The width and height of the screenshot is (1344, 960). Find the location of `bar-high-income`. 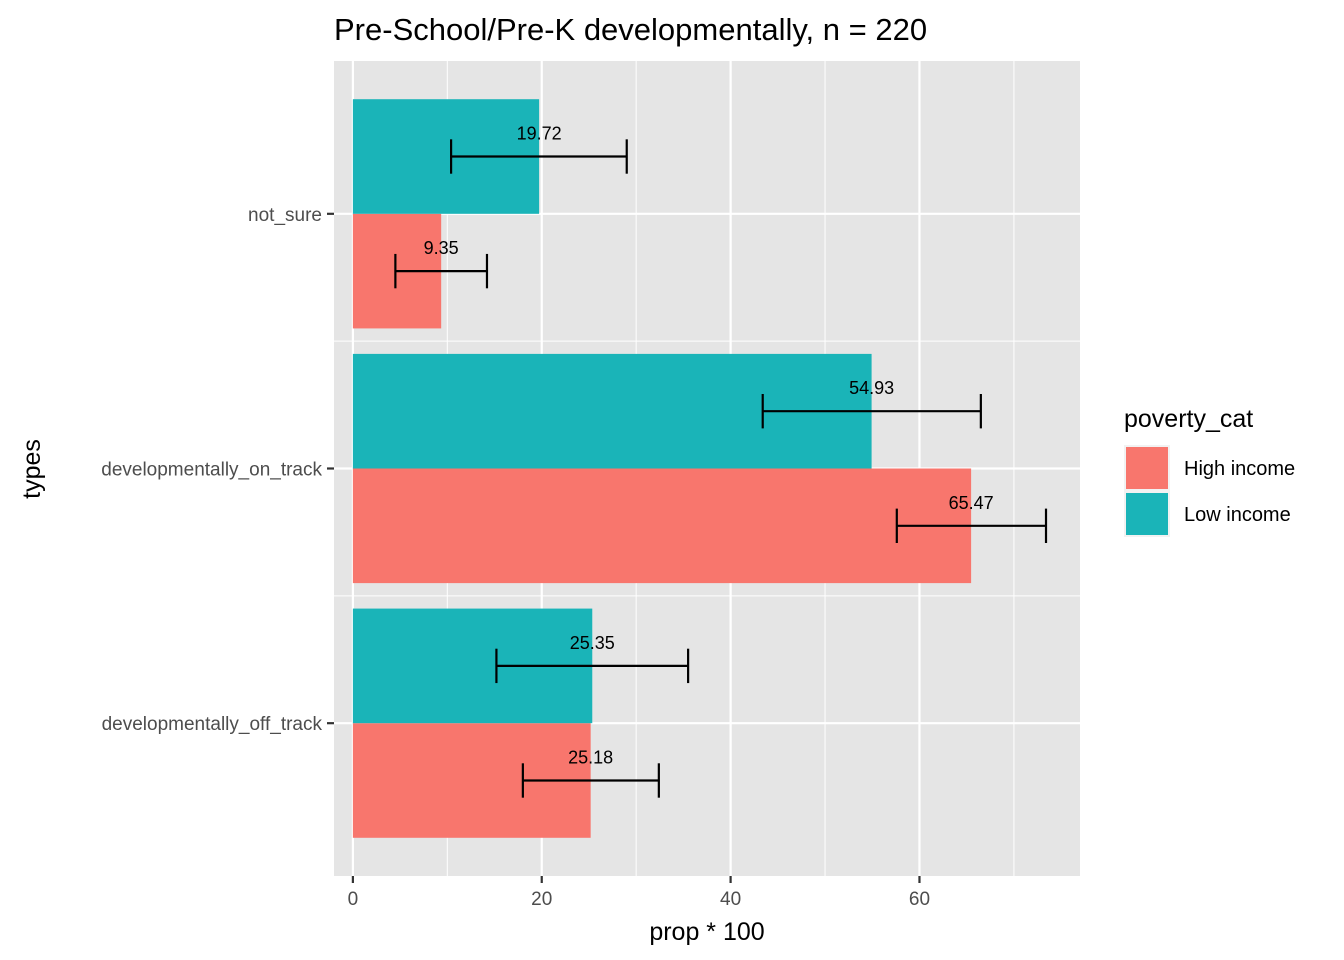

bar-high-income is located at coordinates (662, 526).